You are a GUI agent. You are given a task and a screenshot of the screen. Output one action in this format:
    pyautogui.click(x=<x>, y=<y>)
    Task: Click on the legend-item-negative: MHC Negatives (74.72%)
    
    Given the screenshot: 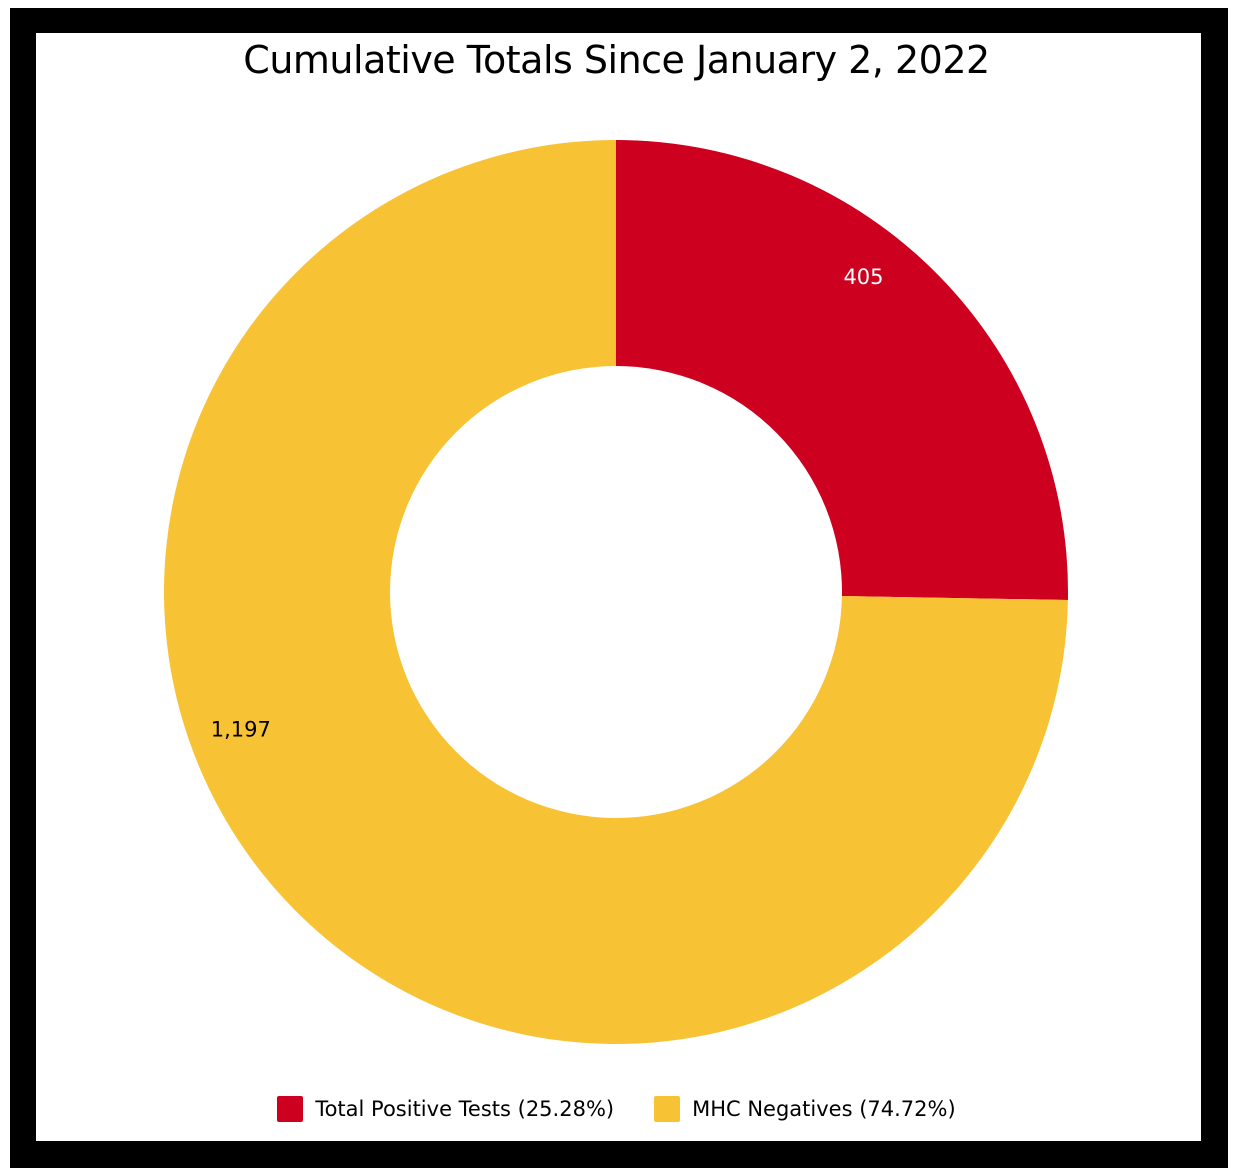 What is the action you would take?
    pyautogui.click(x=805, y=1109)
    